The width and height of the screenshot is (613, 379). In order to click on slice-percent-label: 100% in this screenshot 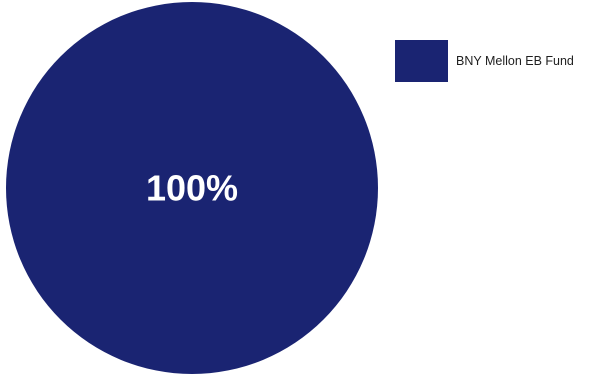, I will do `click(192, 188)`.